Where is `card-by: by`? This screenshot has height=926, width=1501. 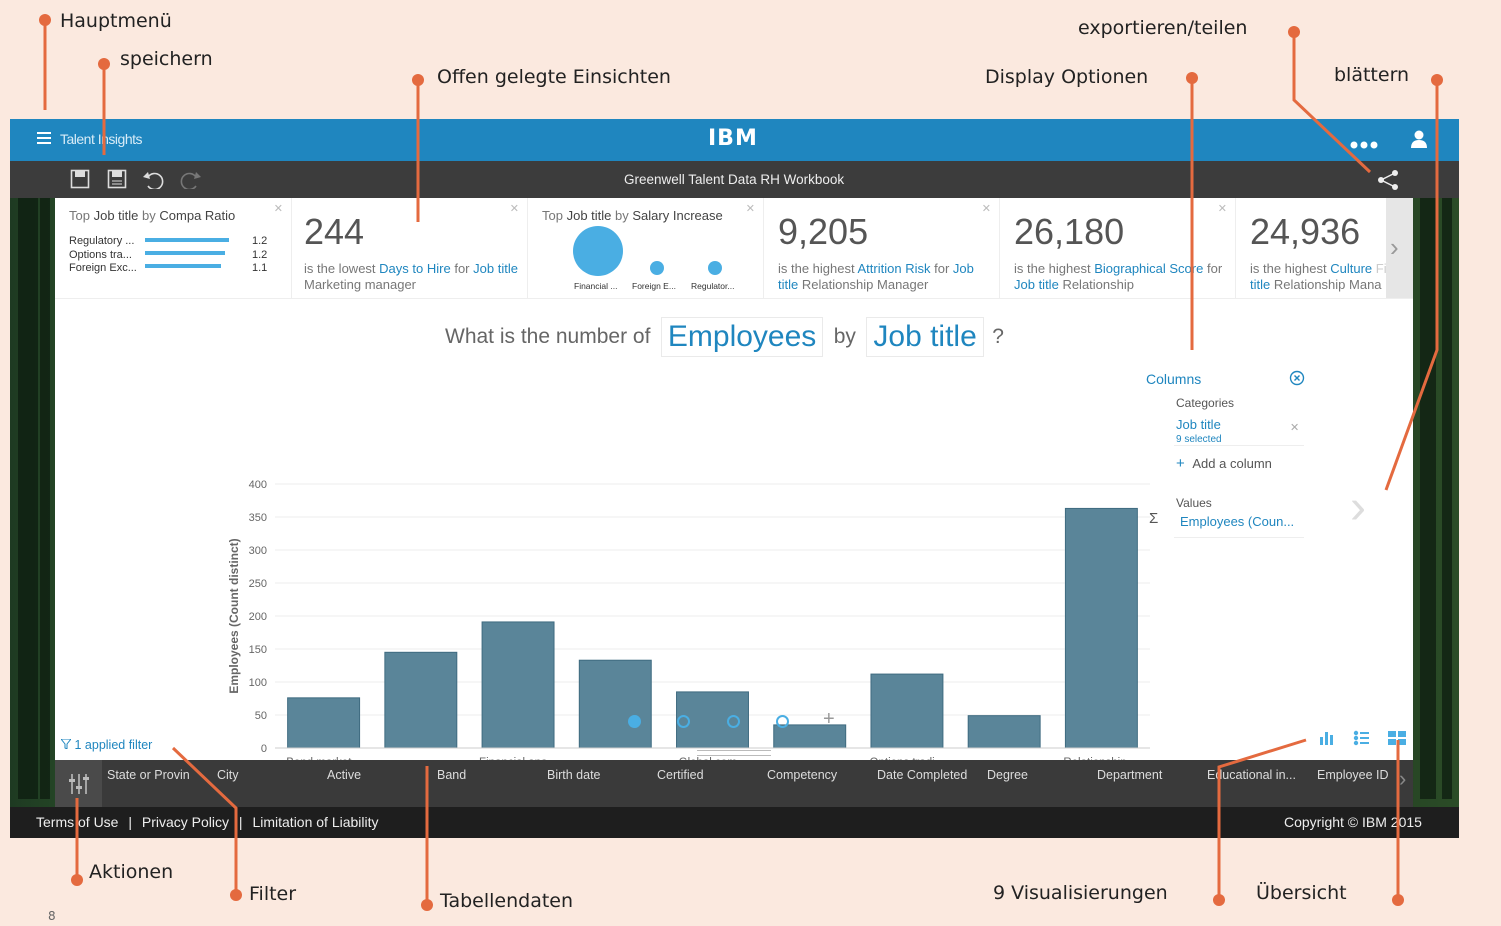
card-by: by is located at coordinates (622, 215).